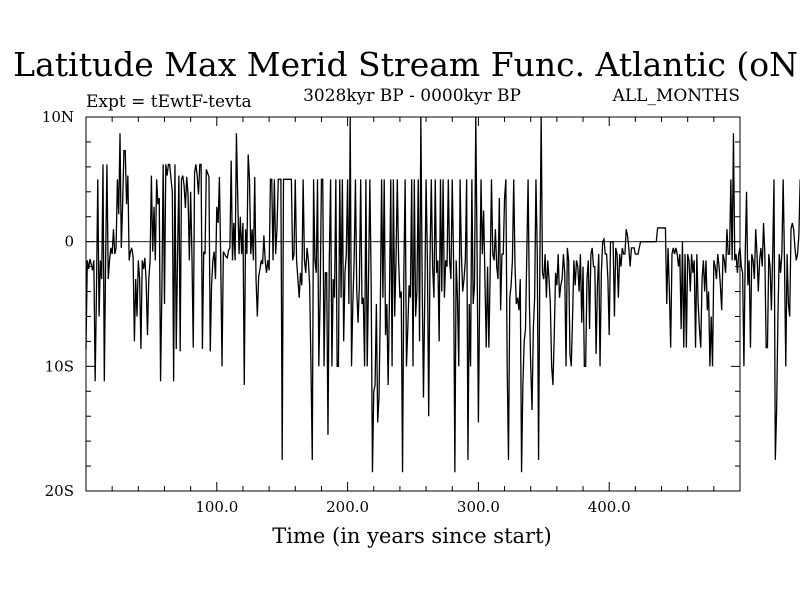 Image resolution: width=800 pixels, height=605 pixels. What do you see at coordinates (169, 102) in the screenshot?
I see `subtitle-experiment: Expt = tEwtF-tevta` at bounding box center [169, 102].